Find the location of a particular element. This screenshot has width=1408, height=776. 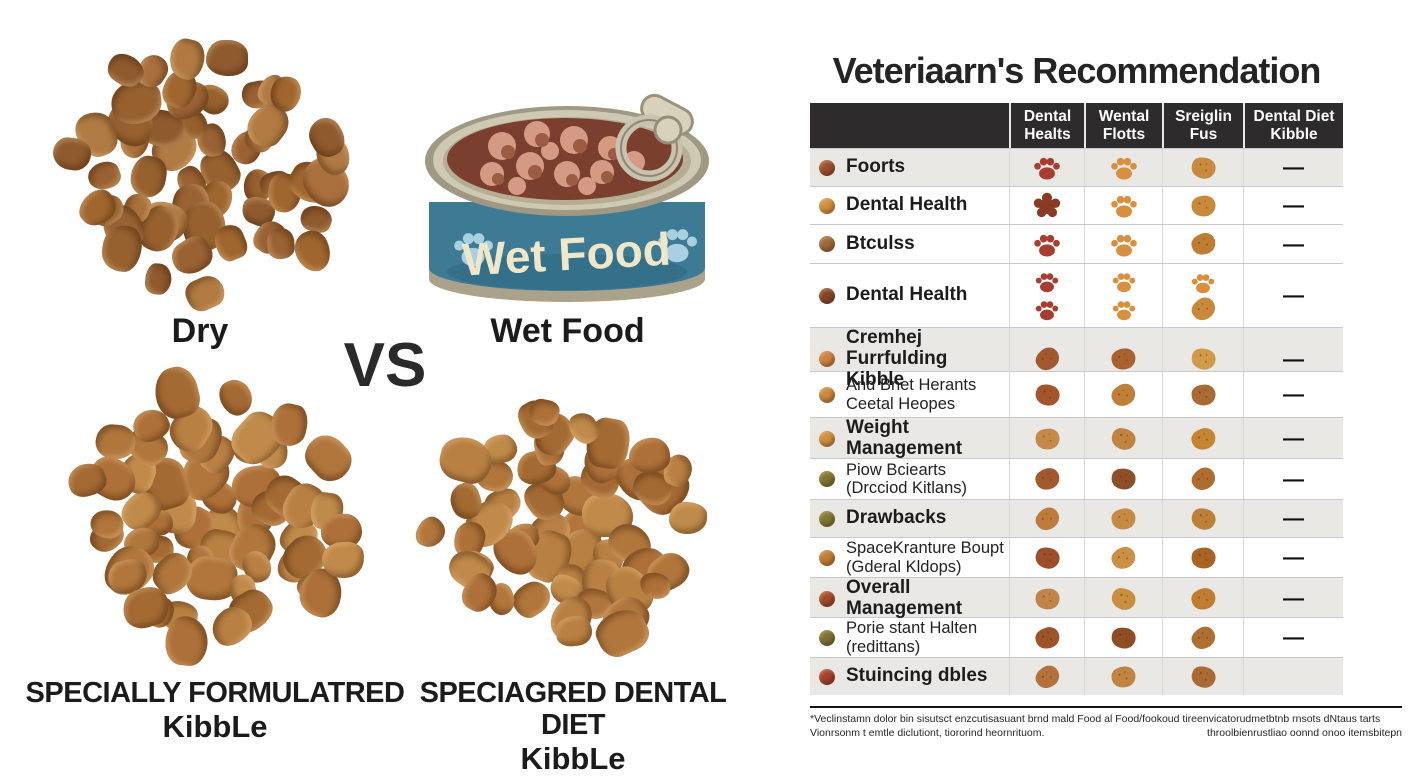

dry-kibble-pile-image is located at coordinates (204, 172).